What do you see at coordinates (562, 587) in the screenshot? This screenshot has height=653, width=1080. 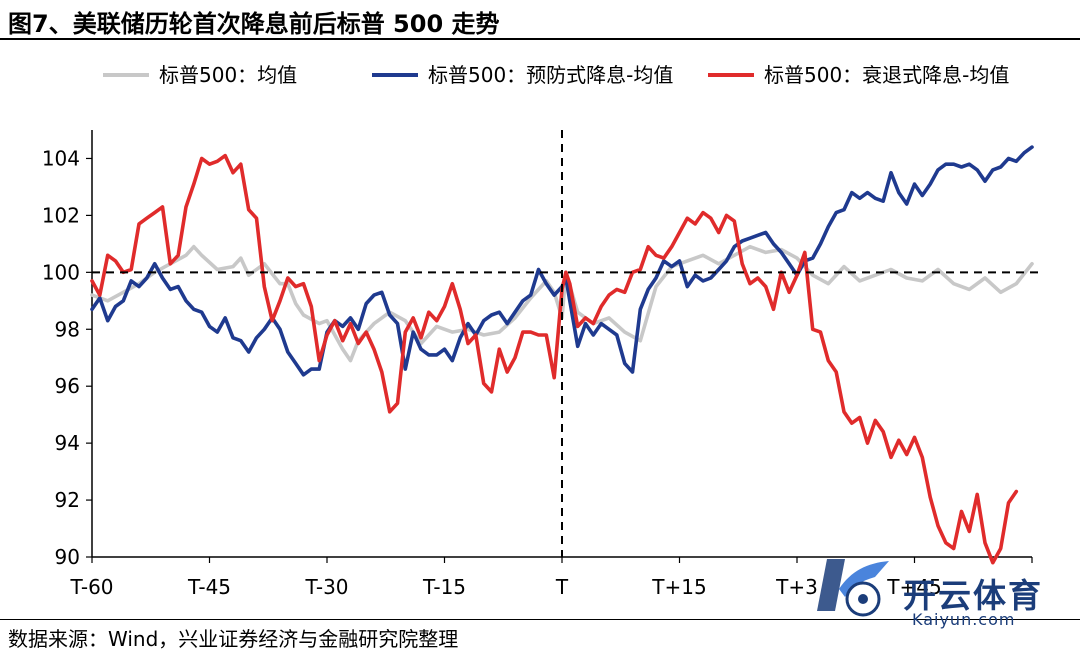 I see `x-tick-label: T` at bounding box center [562, 587].